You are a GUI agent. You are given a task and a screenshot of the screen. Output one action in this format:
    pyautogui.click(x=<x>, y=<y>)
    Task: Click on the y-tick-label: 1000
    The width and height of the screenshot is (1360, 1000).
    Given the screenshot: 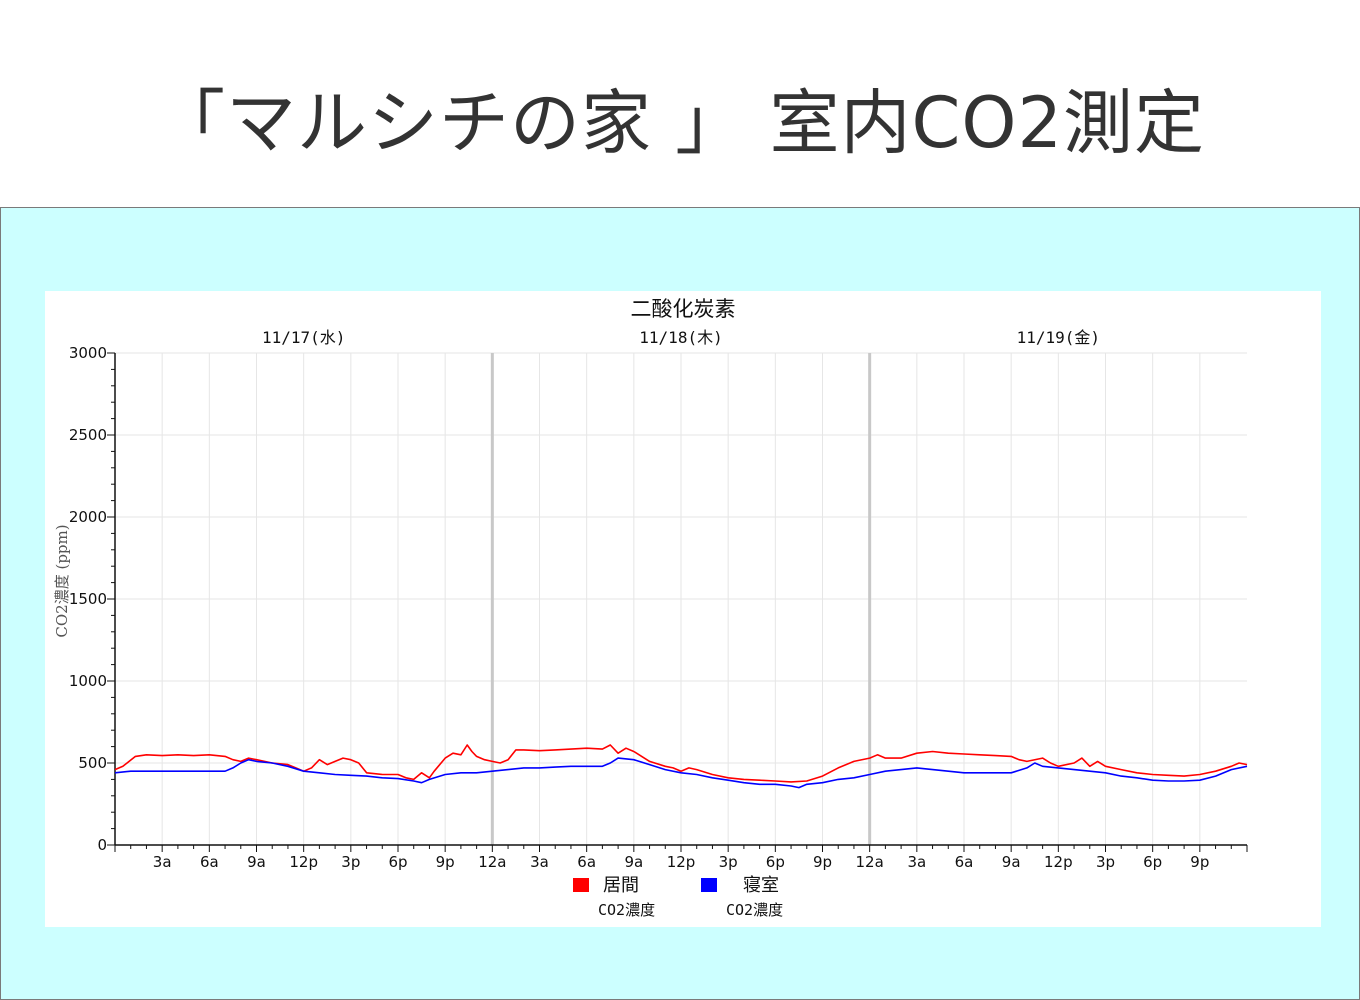 What is the action you would take?
    pyautogui.click(x=88, y=681)
    